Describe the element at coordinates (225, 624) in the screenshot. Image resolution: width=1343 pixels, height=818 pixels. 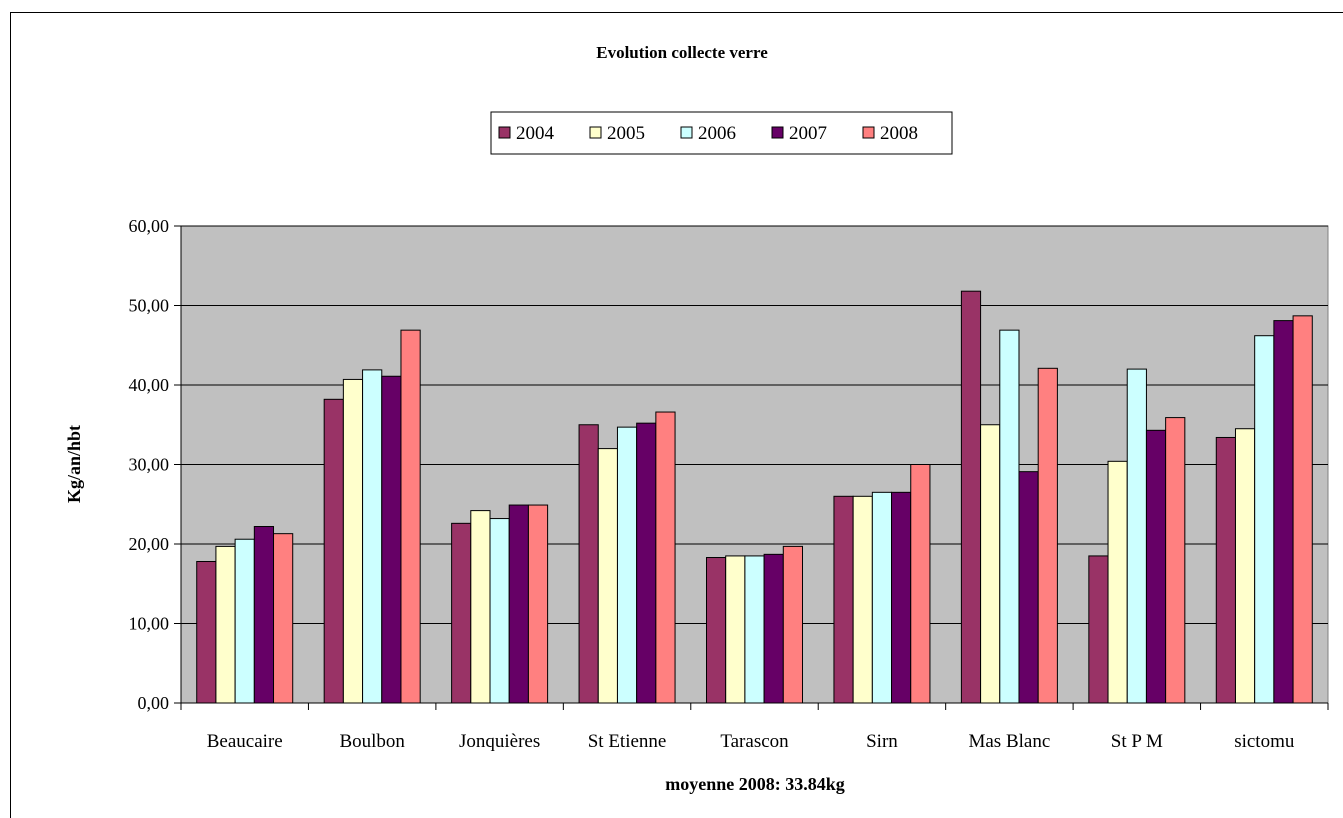
I see `bar-2005-beaucaire` at that location.